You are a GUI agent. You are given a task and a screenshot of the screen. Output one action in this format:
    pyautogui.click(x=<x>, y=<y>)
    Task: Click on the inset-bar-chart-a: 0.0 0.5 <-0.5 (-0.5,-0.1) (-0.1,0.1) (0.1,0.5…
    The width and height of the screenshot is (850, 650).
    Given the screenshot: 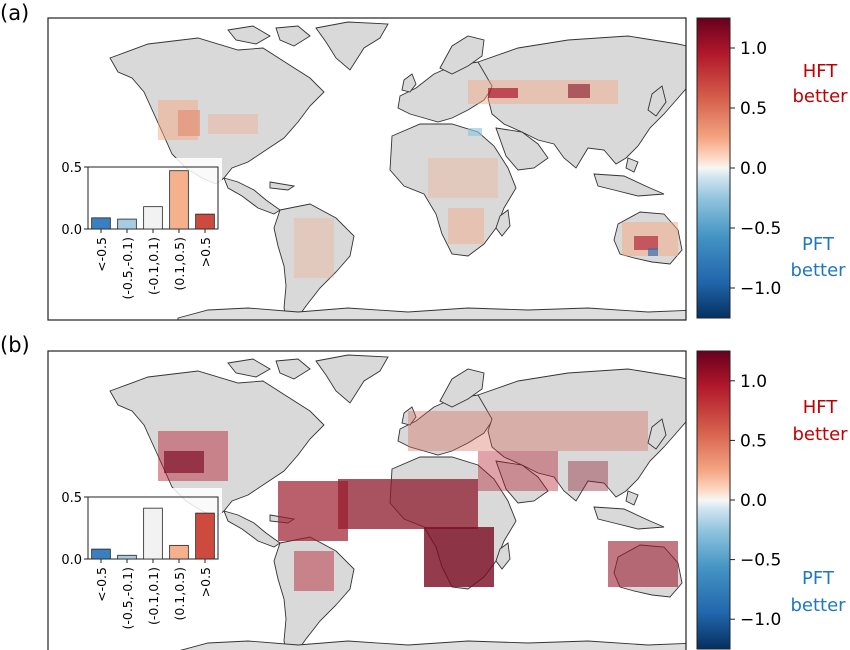 What is the action you would take?
    pyautogui.click(x=141, y=229)
    